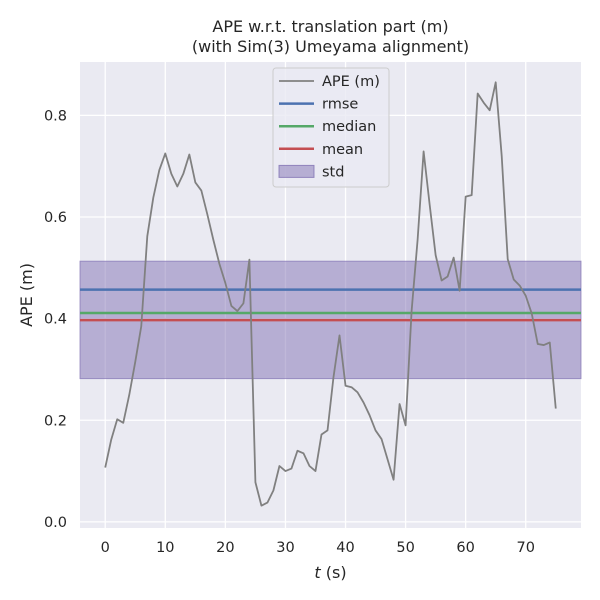  What do you see at coordinates (333, 172) in the screenshot?
I see `legend-label-std: std` at bounding box center [333, 172].